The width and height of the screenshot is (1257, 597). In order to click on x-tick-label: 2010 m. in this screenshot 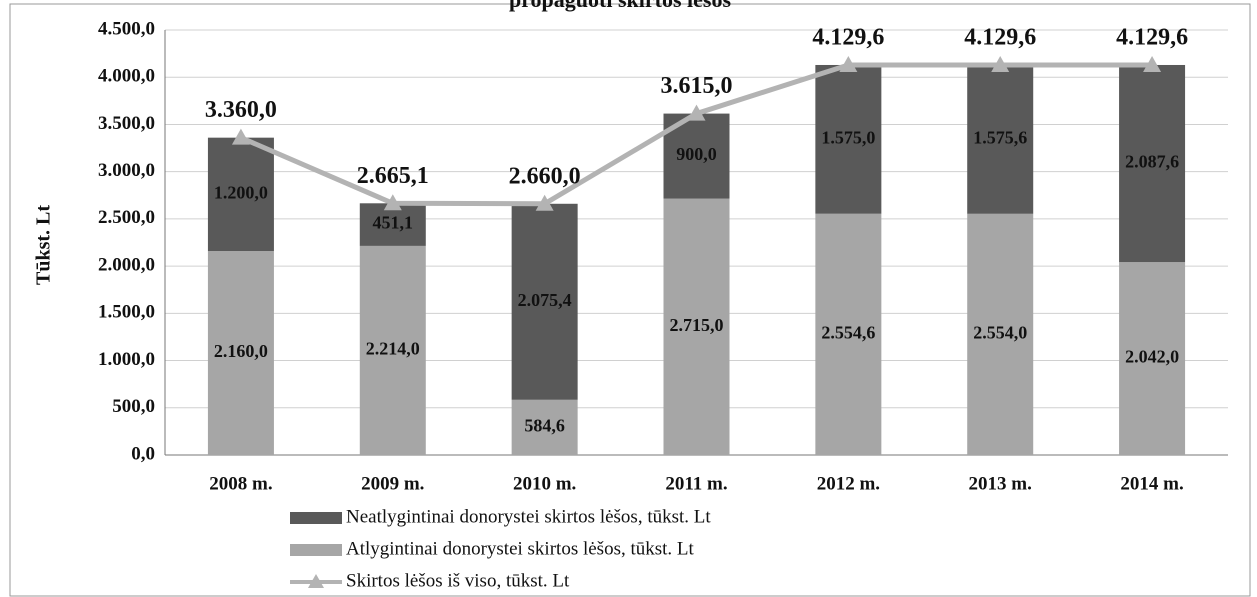, I will do `click(544, 483)`.